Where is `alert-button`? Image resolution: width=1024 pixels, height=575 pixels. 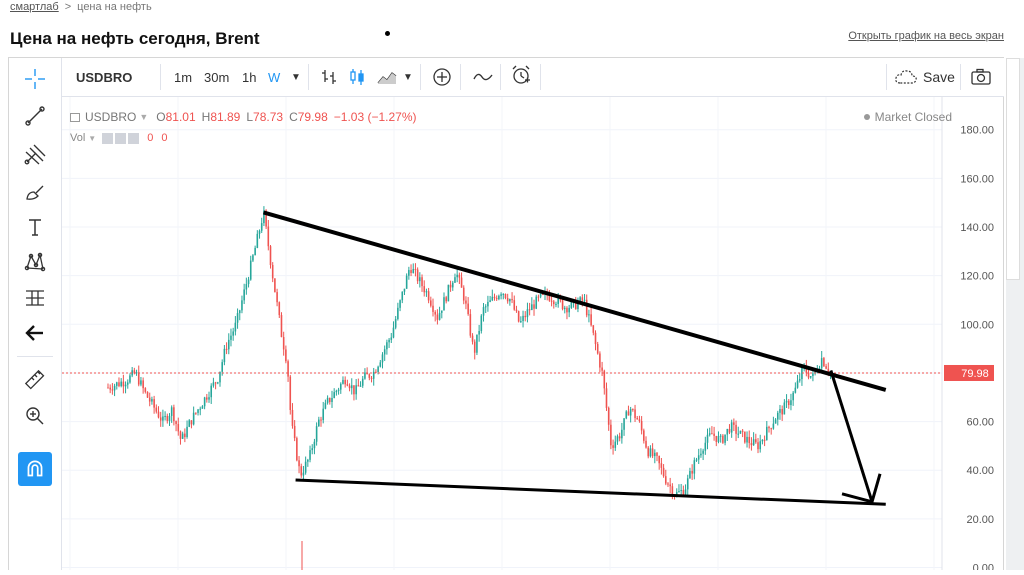 alert-button is located at coordinates (521, 75).